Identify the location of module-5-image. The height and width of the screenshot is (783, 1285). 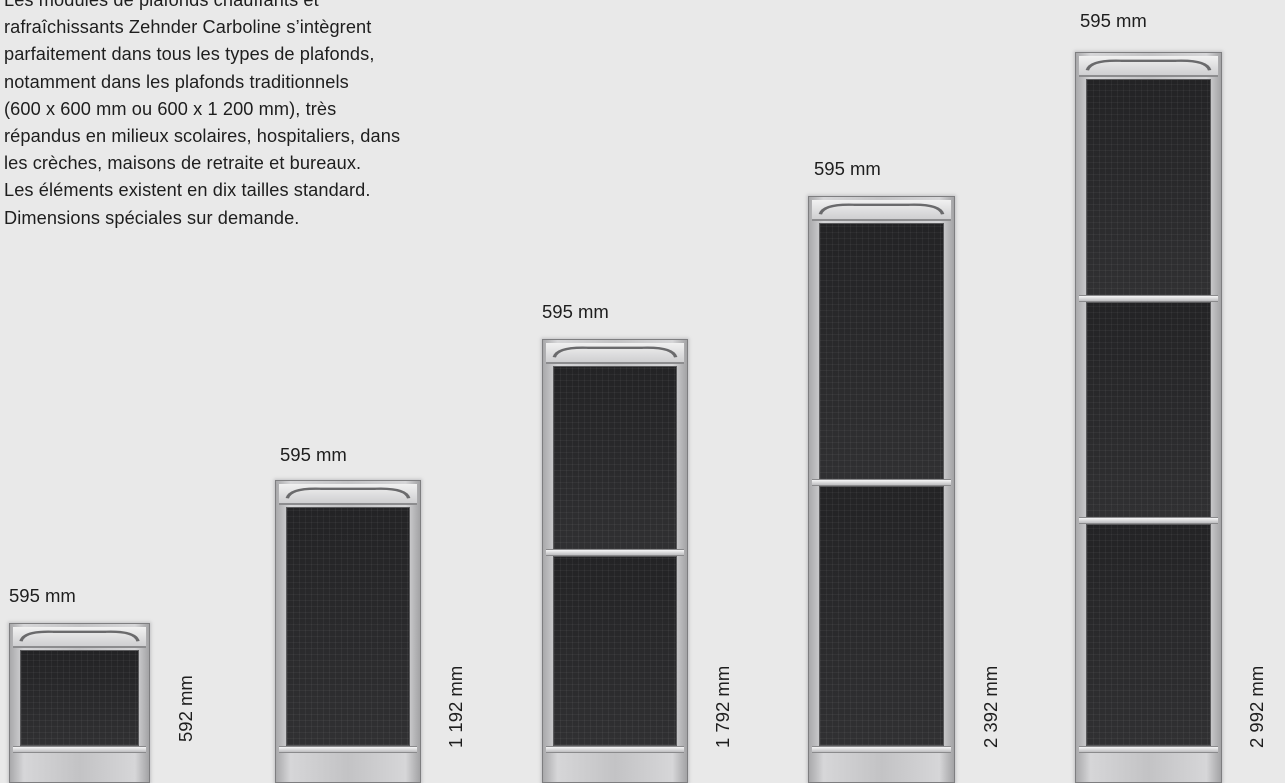
(1148, 417).